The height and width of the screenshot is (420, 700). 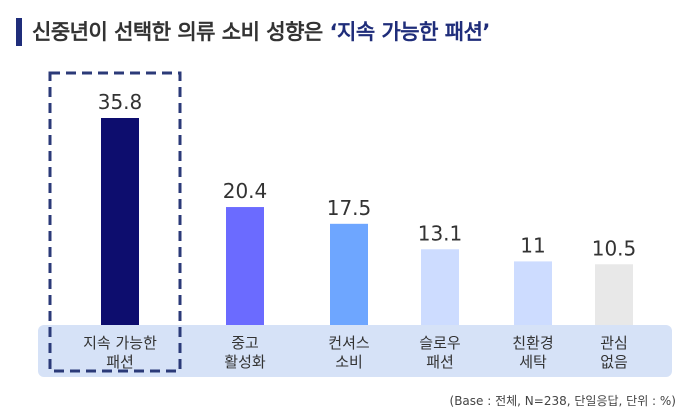 What do you see at coordinates (562, 401) in the screenshot?
I see `base-note: (Base : 전체, N=238, 단일응답, 단위 : %)` at bounding box center [562, 401].